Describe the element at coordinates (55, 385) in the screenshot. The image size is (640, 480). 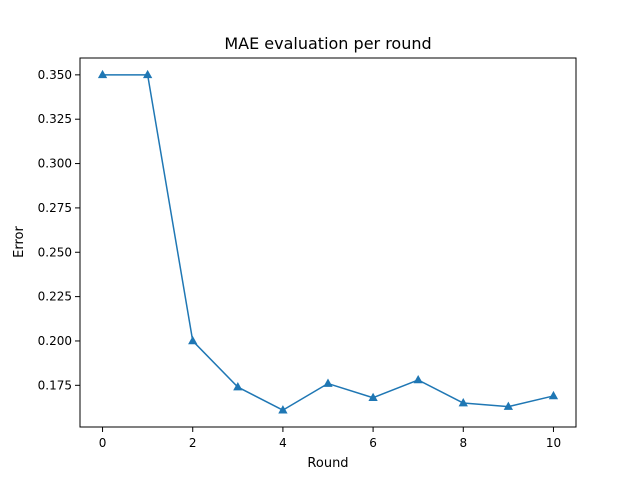
I see `y-tick-label: 0.175` at that location.